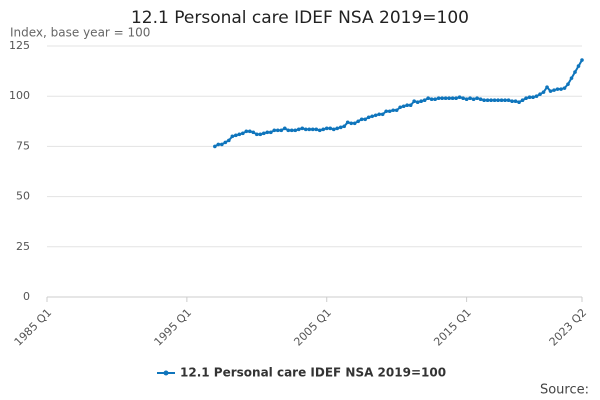 The width and height of the screenshot is (600, 400). I want to click on y-tick-label: 25, so click(23, 246).